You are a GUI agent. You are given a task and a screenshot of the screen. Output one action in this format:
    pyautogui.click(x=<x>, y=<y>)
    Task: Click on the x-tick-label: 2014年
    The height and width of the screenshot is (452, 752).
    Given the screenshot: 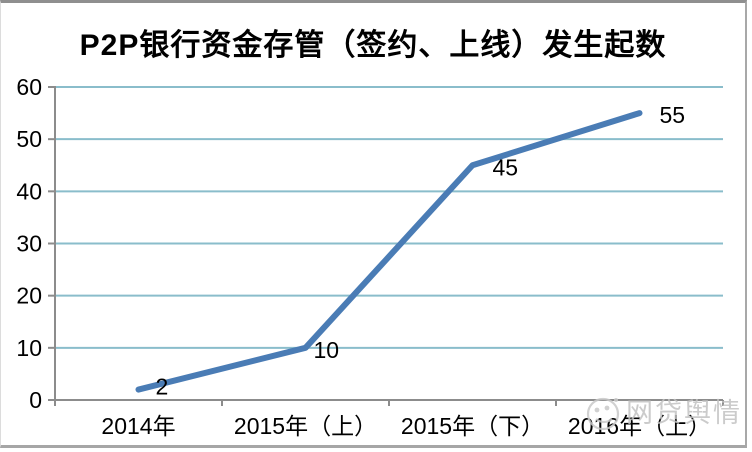 What is the action you would take?
    pyautogui.click(x=138, y=426)
    